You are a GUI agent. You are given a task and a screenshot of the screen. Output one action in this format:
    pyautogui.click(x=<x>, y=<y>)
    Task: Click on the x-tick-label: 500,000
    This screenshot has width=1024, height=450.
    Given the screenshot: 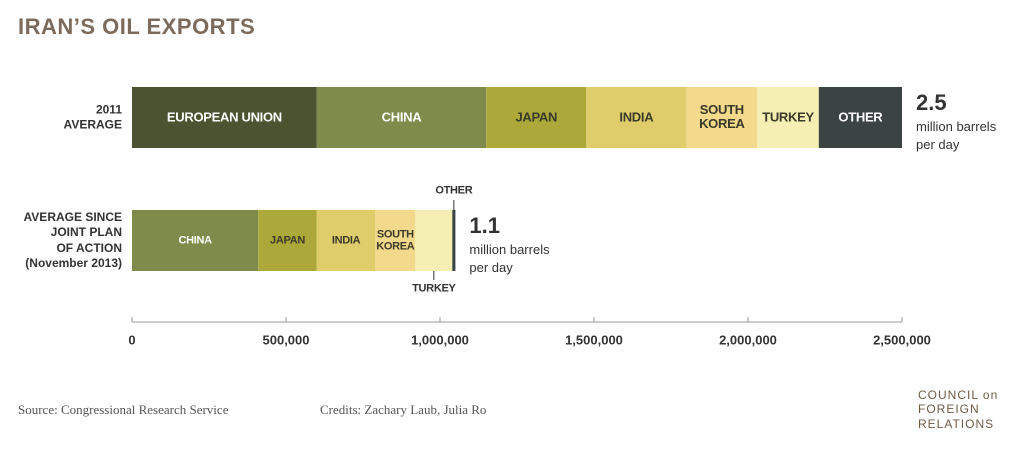 What is the action you would take?
    pyautogui.click(x=286, y=340)
    